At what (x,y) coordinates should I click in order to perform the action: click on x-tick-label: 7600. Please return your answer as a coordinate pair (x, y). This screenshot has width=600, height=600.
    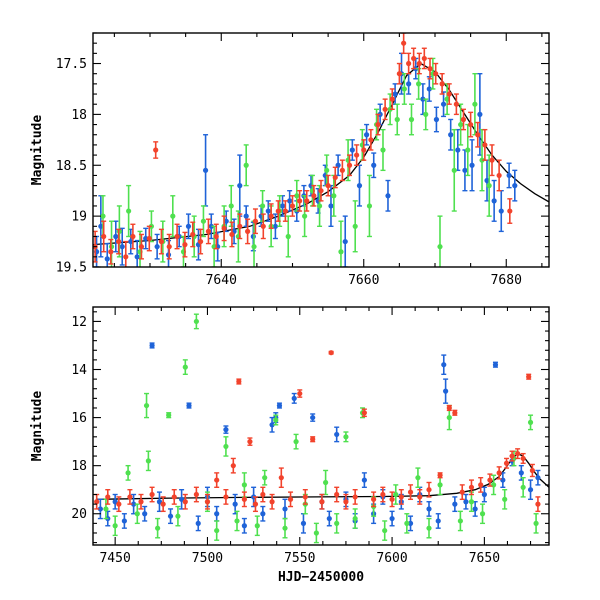
    Looking at the image, I should click on (391, 558).